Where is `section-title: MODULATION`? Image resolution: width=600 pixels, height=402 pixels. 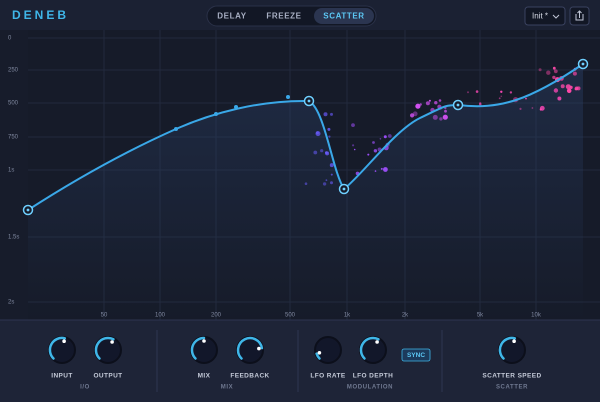
section-title: MODULATION is located at coordinates (370, 388).